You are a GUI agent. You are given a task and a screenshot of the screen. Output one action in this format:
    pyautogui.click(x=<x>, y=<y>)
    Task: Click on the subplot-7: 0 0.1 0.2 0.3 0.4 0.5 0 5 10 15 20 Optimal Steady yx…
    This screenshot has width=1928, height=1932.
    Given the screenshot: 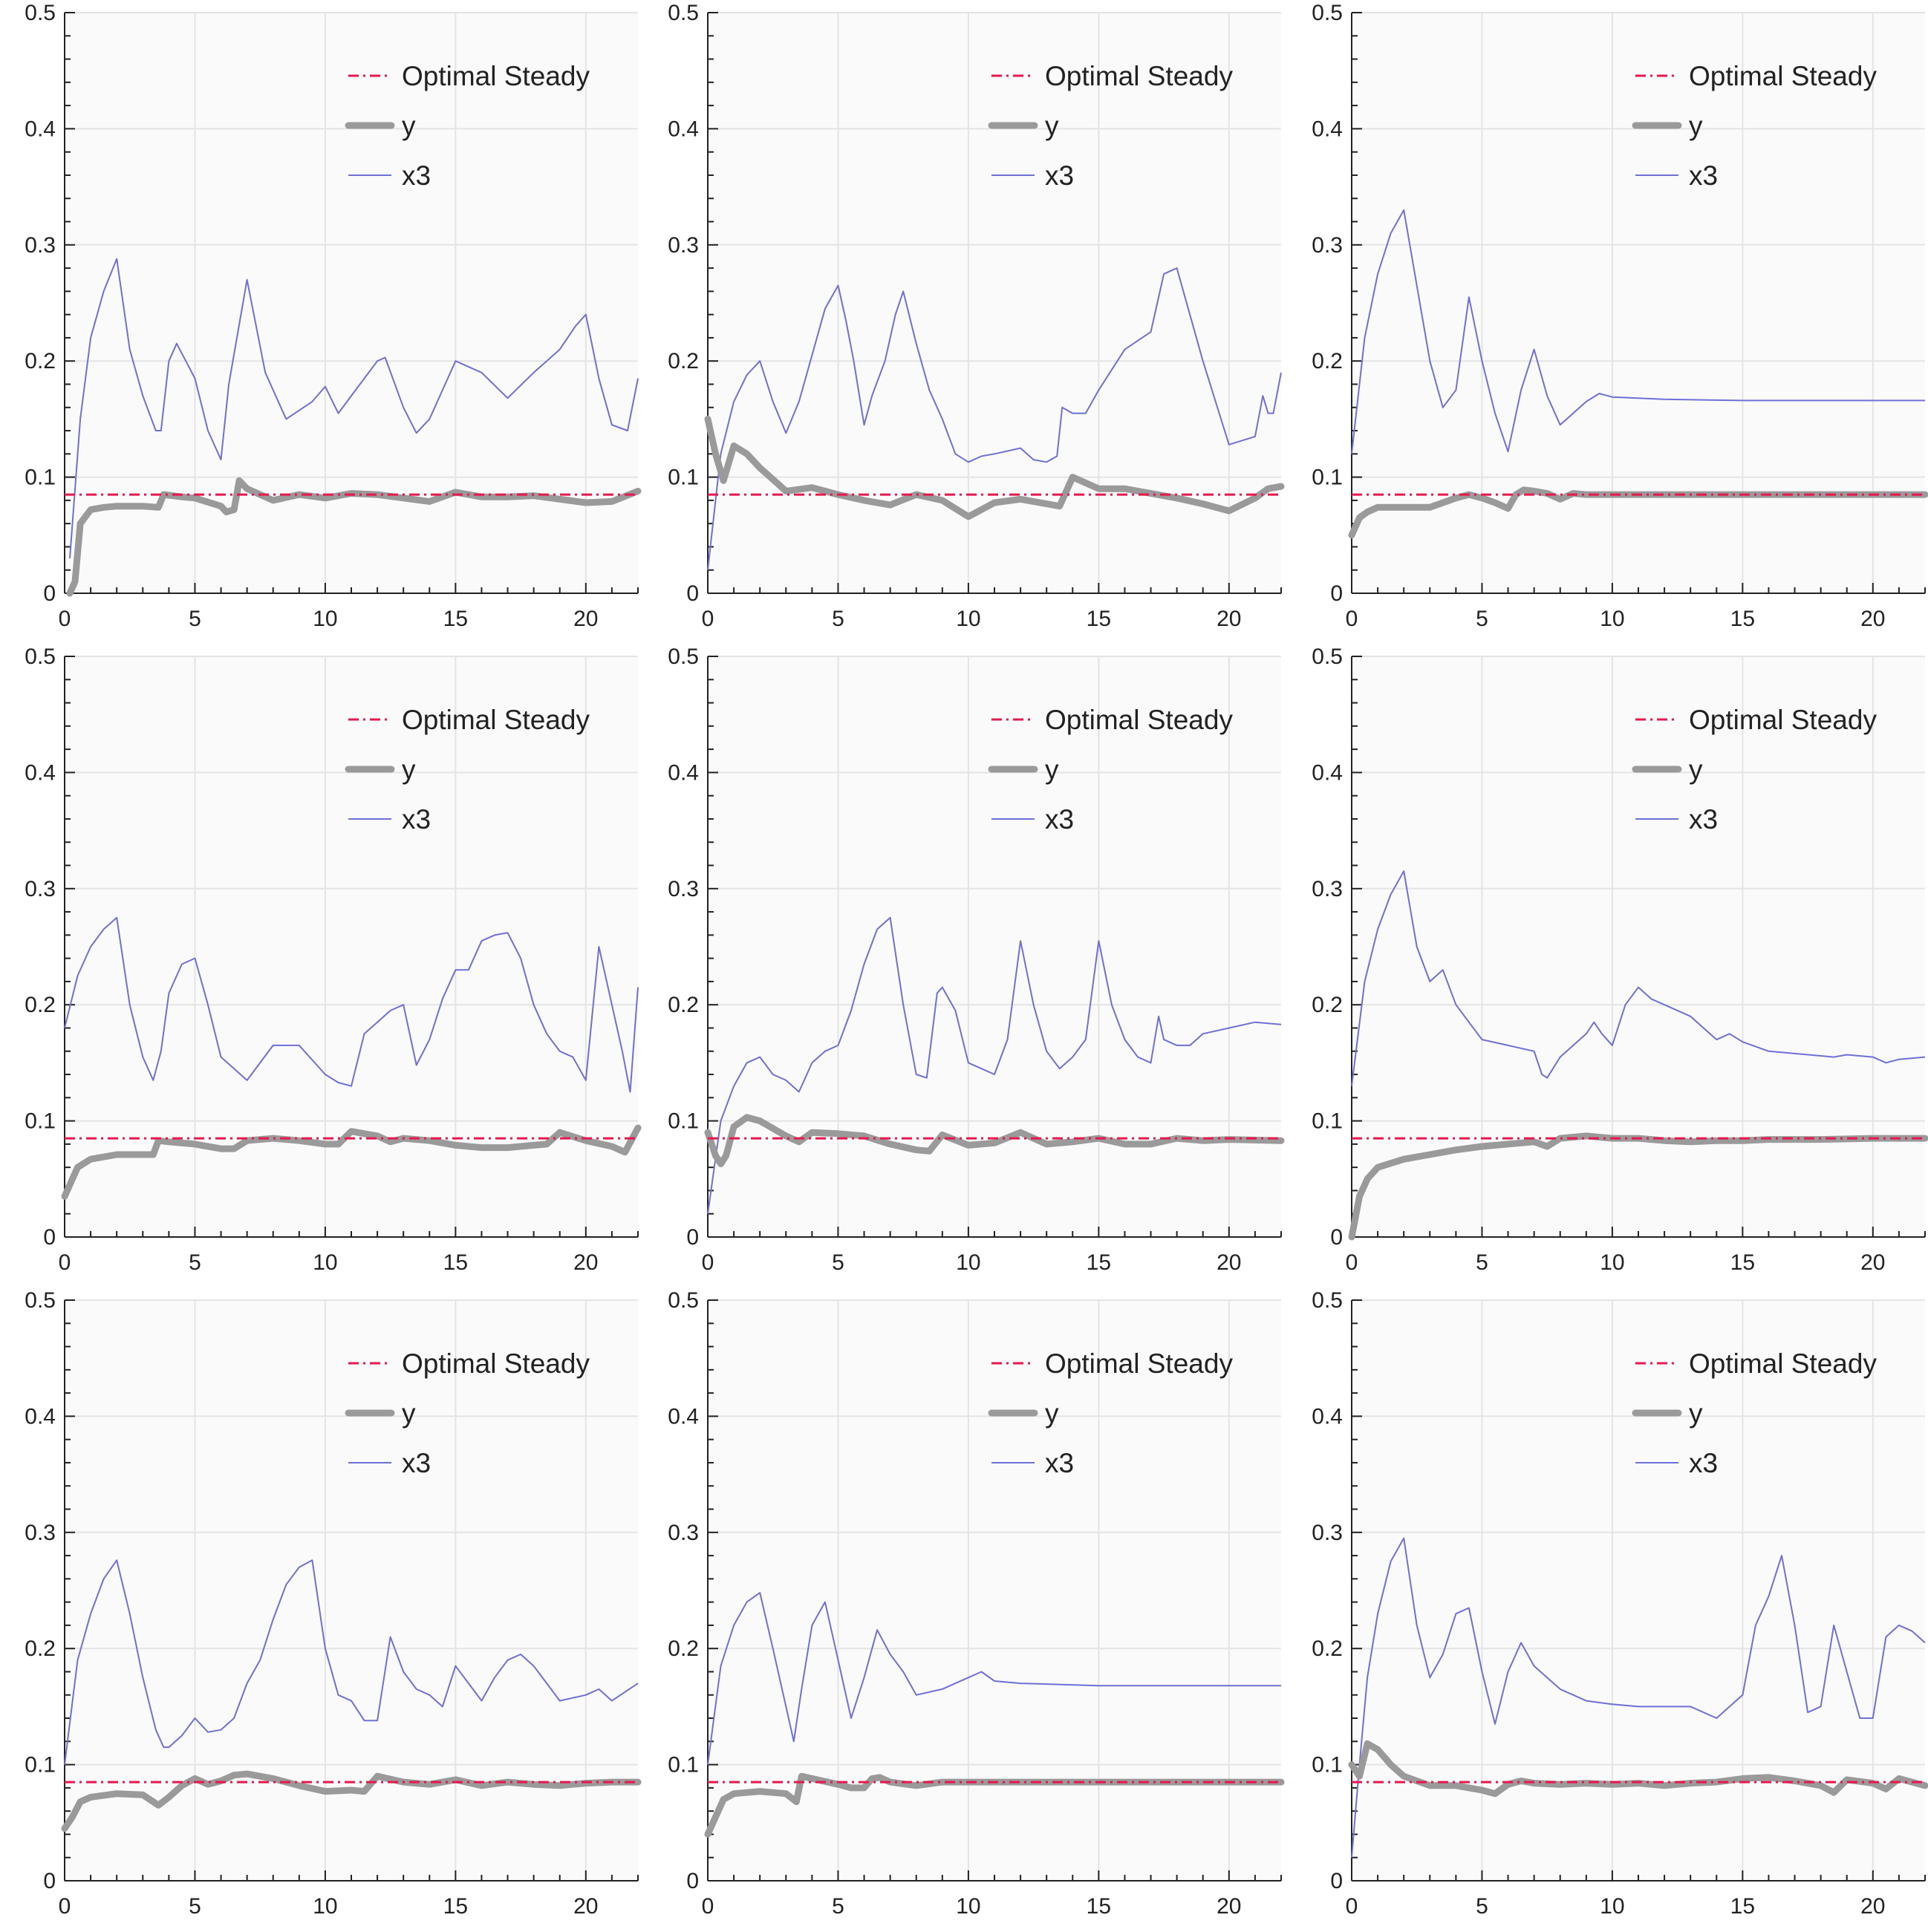 What is the action you would take?
    pyautogui.click(x=334, y=1604)
    